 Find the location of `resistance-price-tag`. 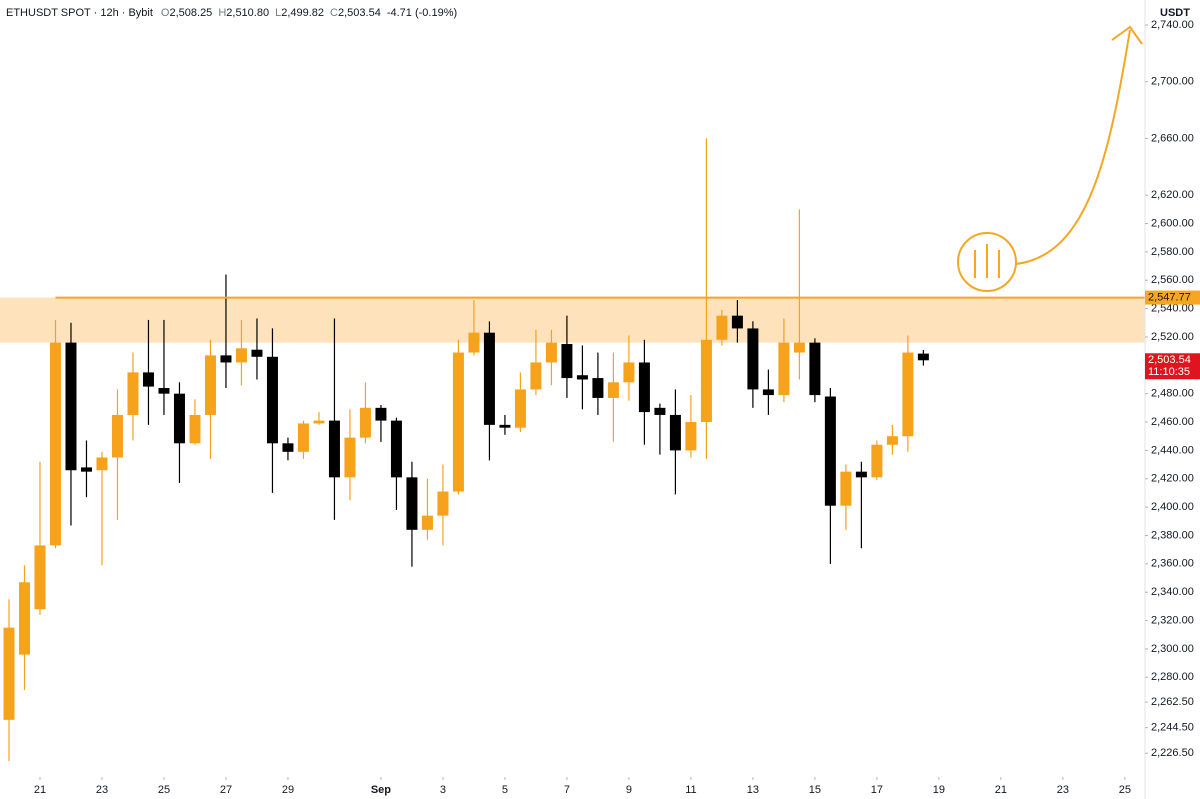

resistance-price-tag is located at coordinates (1172, 297).